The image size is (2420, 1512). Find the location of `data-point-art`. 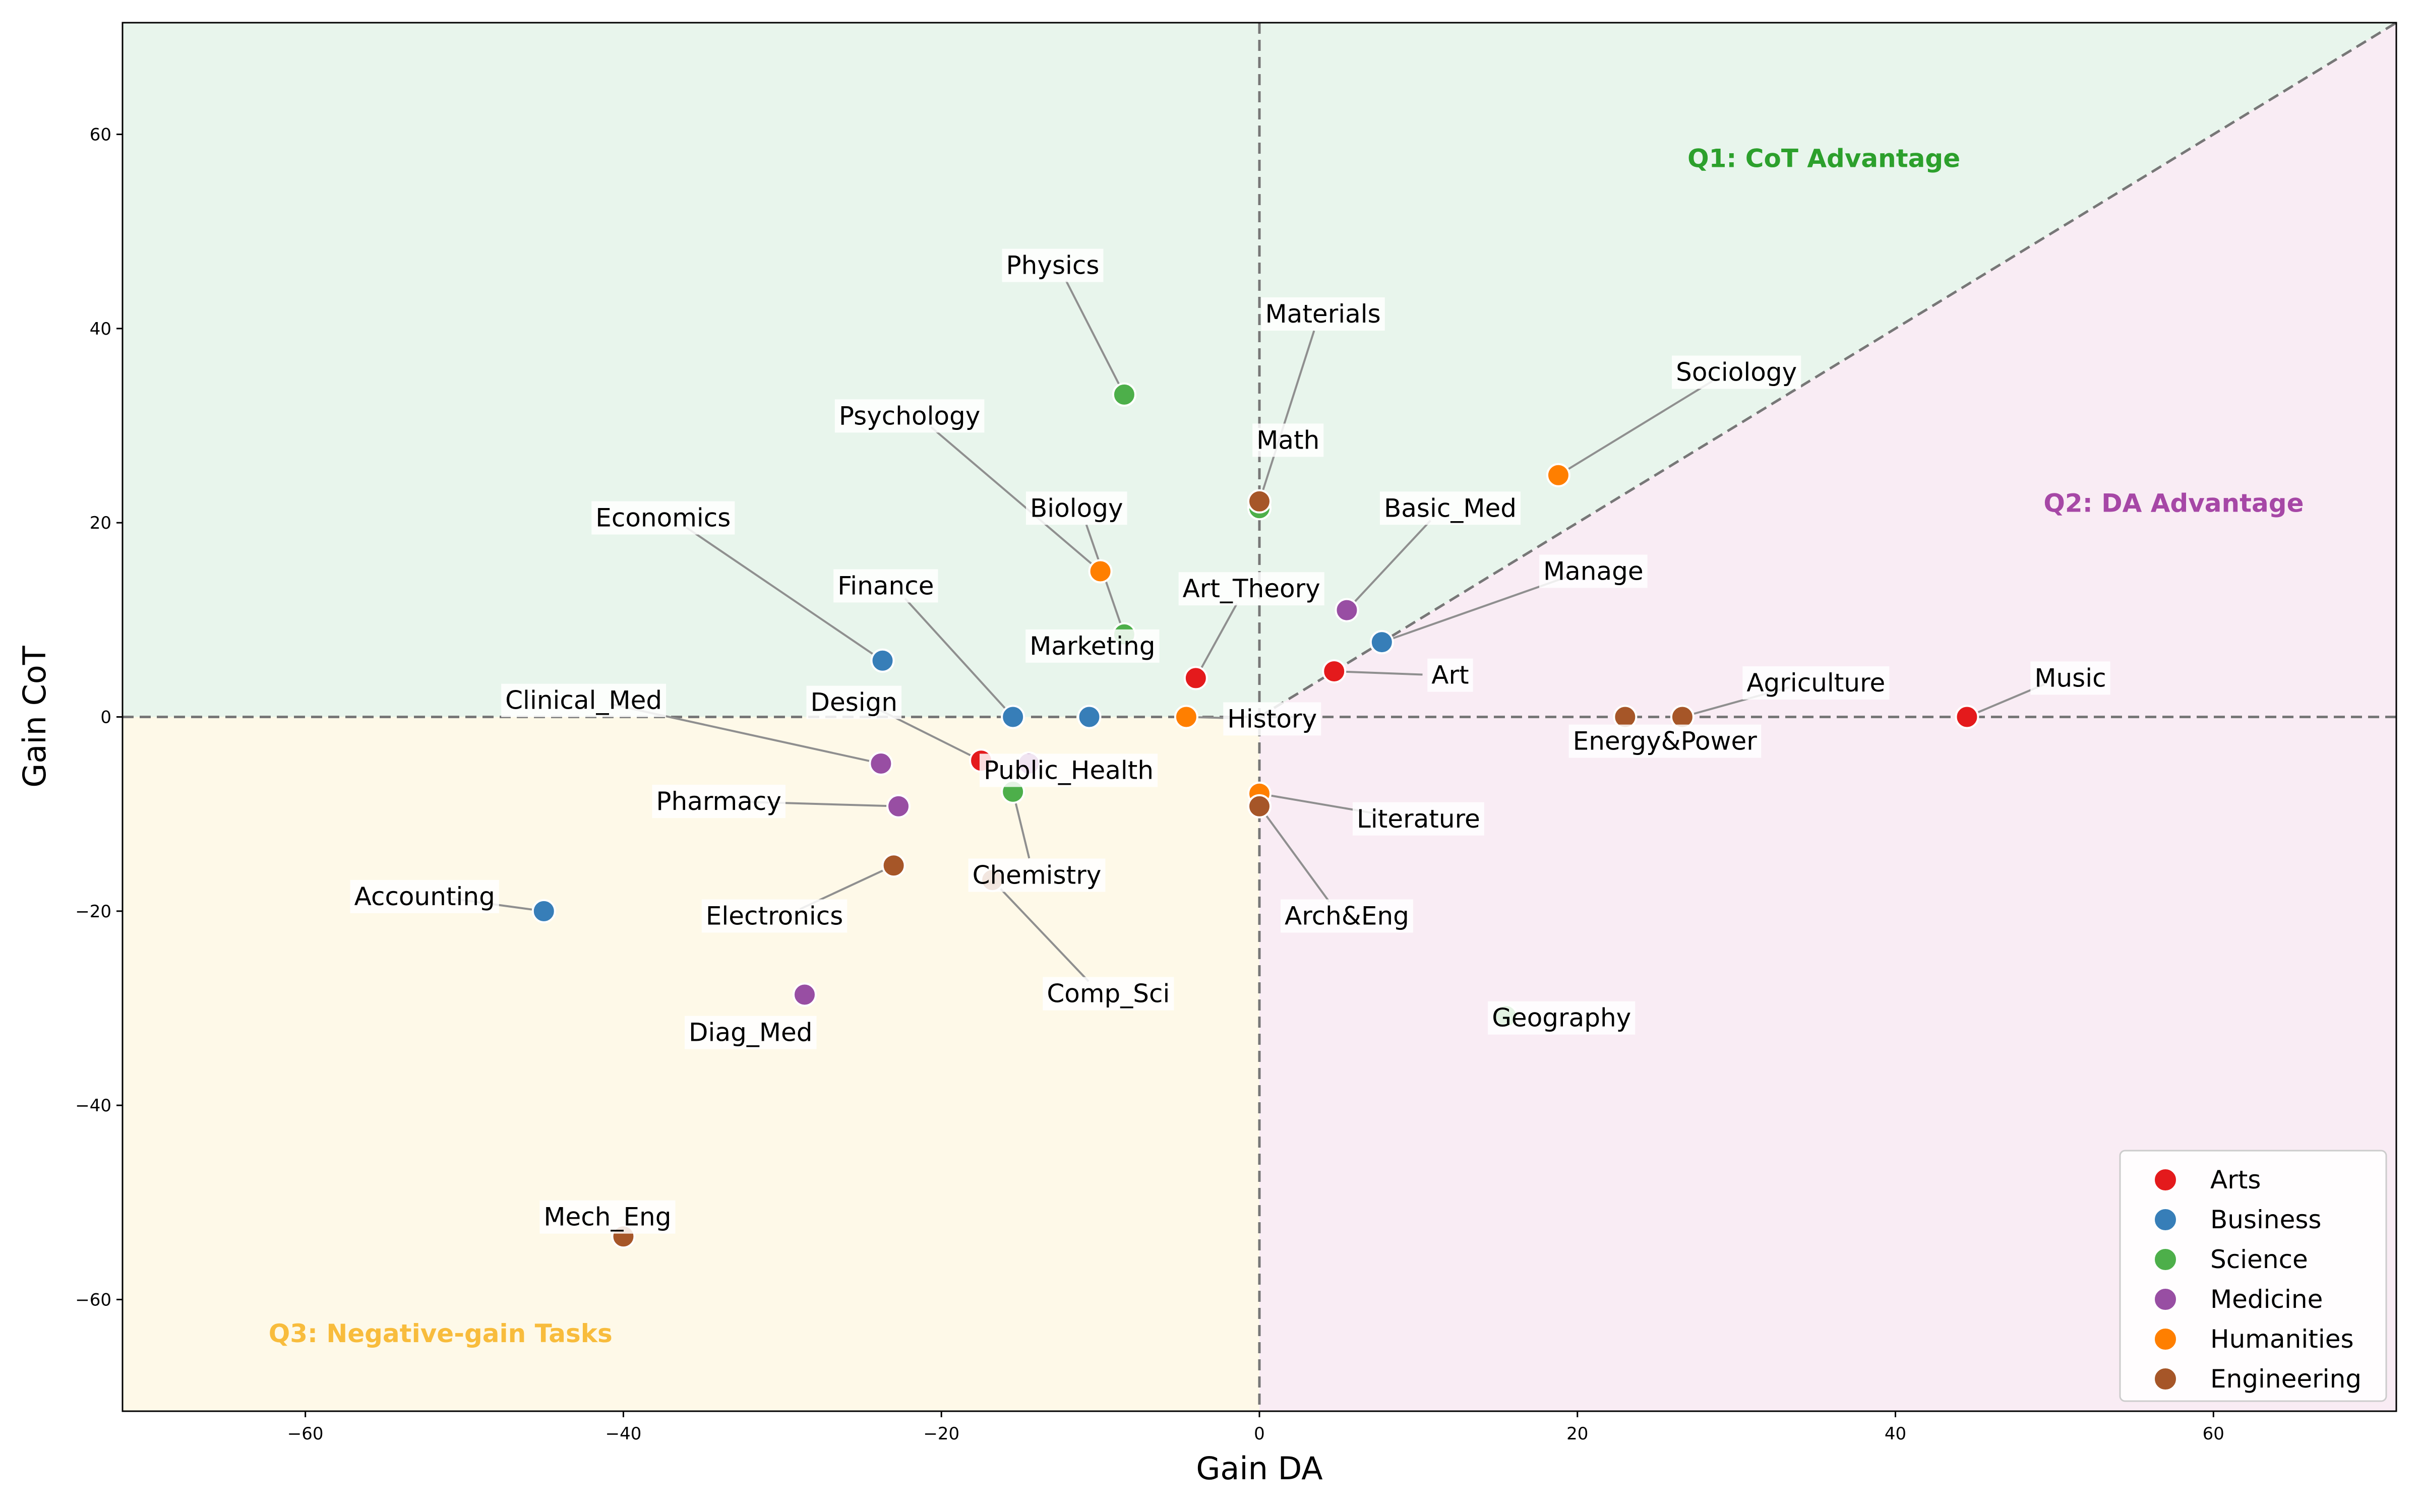

data-point-art is located at coordinates (1334, 671).